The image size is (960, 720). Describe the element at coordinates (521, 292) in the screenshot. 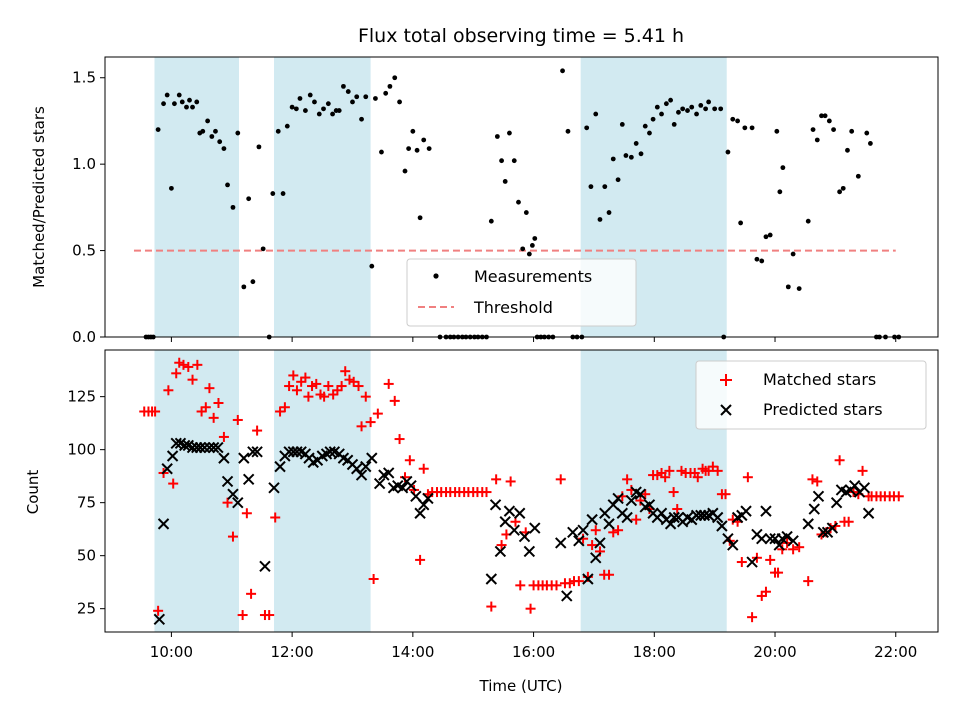

I see `ratio-legend: Measurements Threshold` at that location.